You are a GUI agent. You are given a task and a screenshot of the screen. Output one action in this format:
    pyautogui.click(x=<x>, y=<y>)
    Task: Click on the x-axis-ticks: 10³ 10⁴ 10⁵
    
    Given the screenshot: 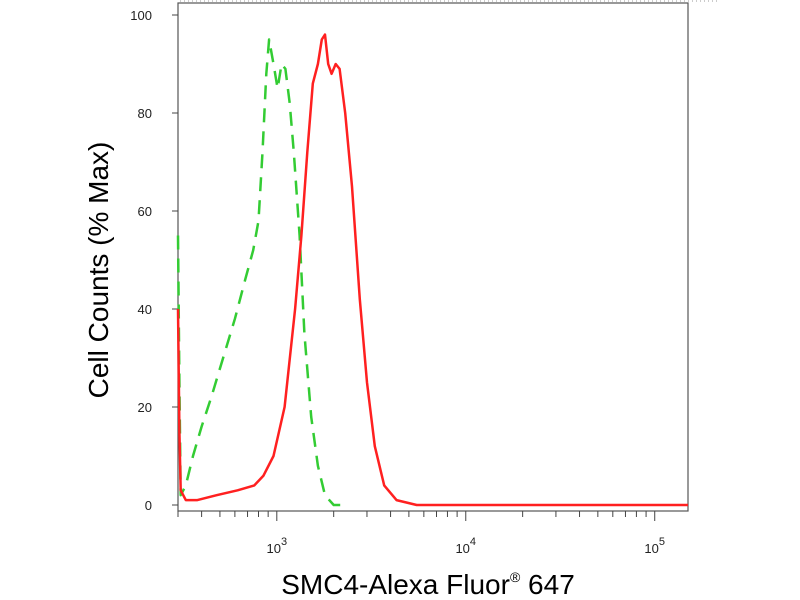 What is the action you would take?
    pyautogui.click(x=421, y=533)
    